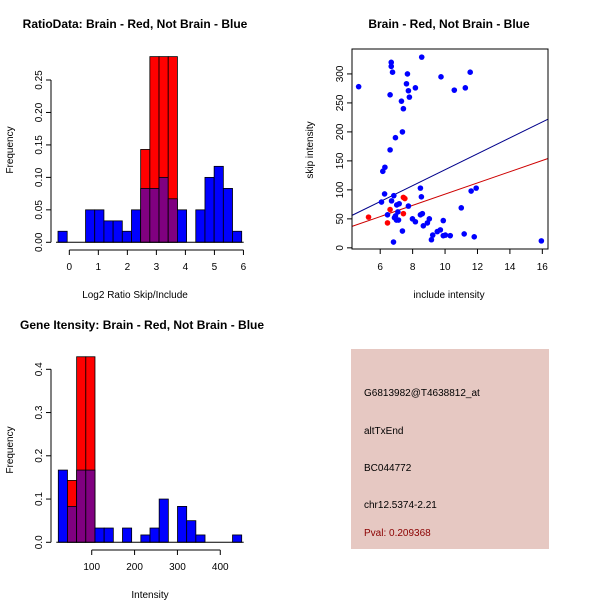 Image resolution: width=600 pixels, height=600 pixels. I want to click on x-tick-label: 12, so click(478, 267).